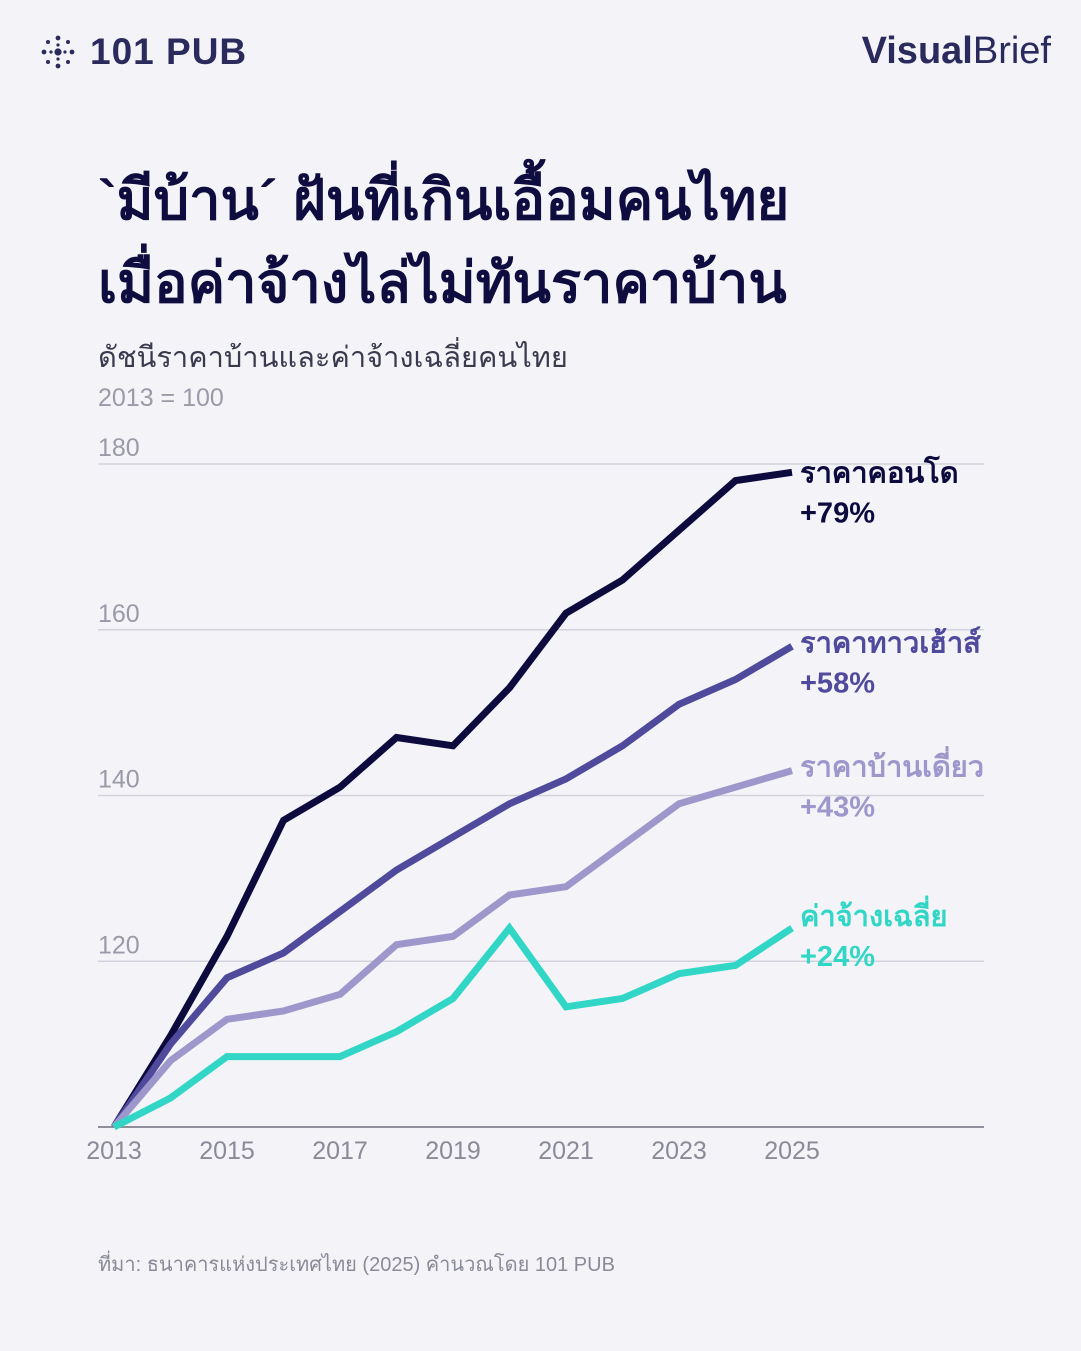 The height and width of the screenshot is (1351, 1081). I want to click on x-tick-label-2017: 2017, so click(340, 1151).